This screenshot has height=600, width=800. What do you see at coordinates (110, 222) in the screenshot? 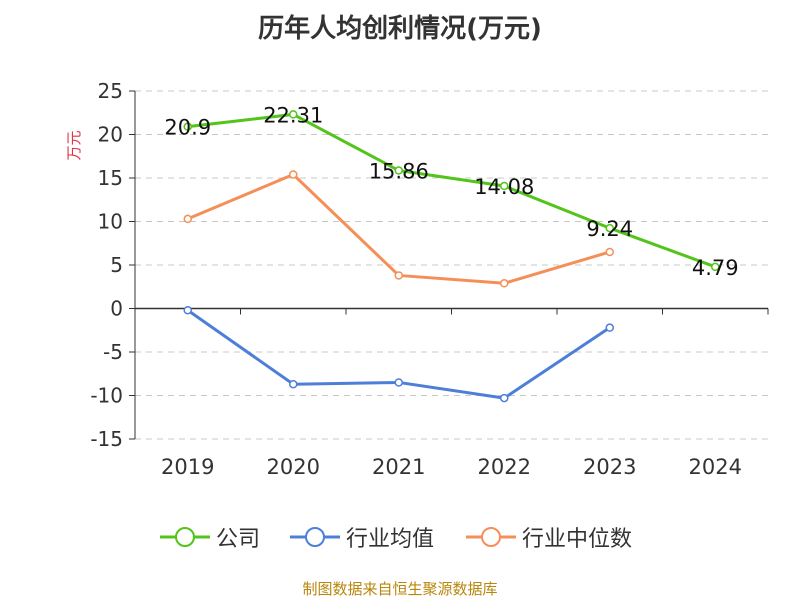
I see `y-tick-label: 10` at bounding box center [110, 222].